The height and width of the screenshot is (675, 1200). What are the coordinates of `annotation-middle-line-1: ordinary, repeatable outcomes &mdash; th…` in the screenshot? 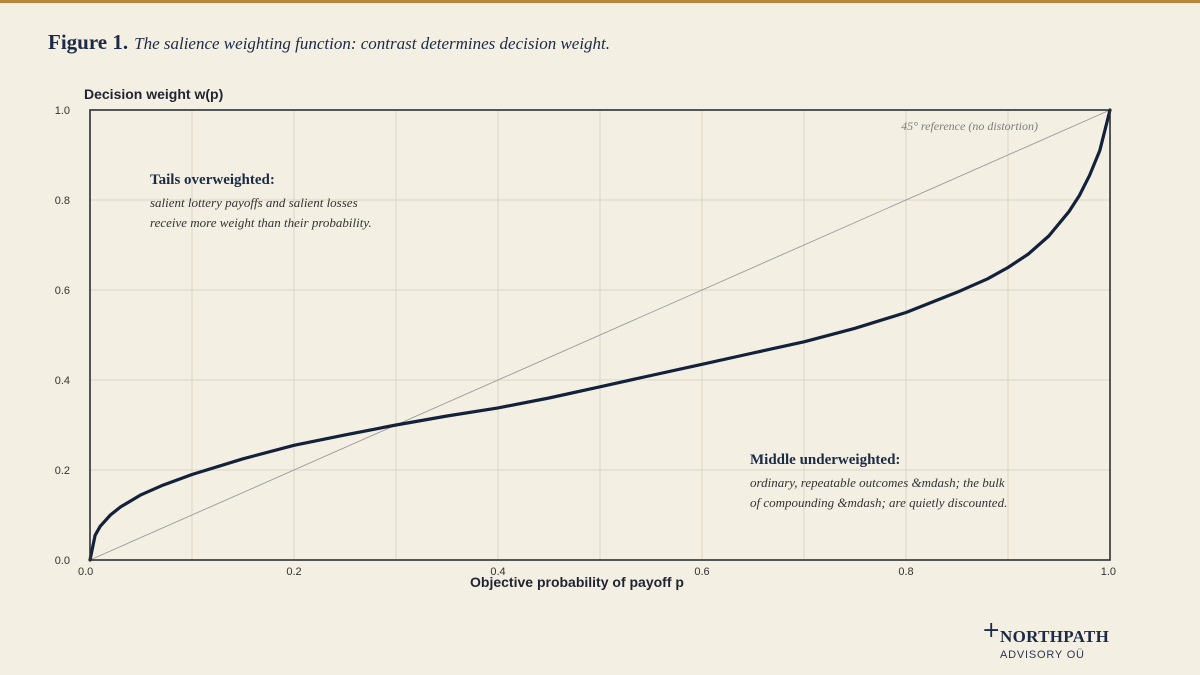 It's located at (877, 482).